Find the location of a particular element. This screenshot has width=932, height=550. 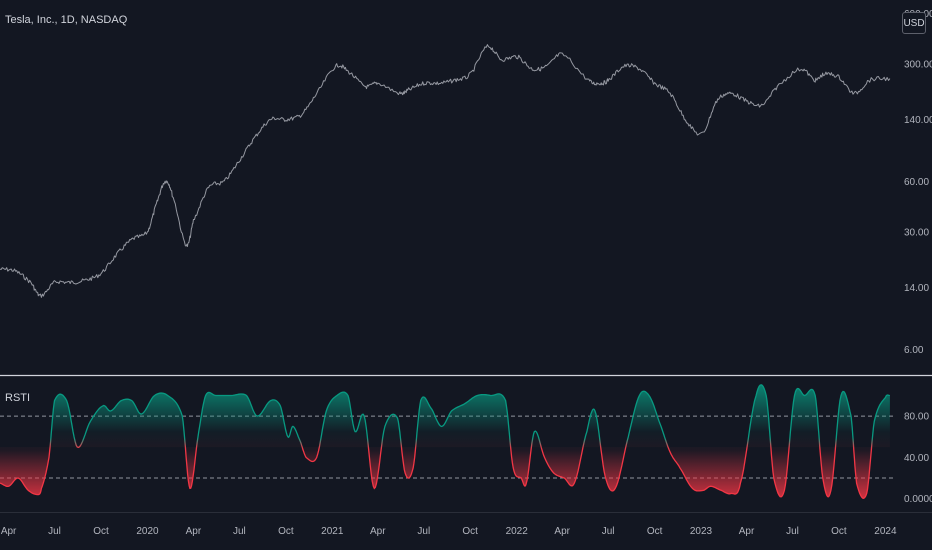

price-y-tick-label: 30.00 is located at coordinates (916, 232).